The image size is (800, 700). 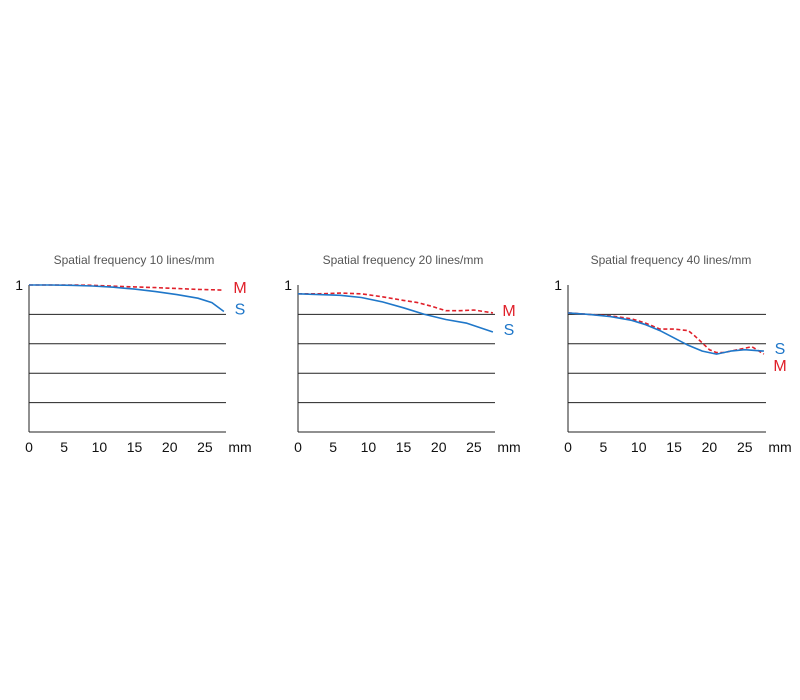 What do you see at coordinates (671, 260) in the screenshot?
I see `chart-title: Spatial frequency 40 lines/mm` at bounding box center [671, 260].